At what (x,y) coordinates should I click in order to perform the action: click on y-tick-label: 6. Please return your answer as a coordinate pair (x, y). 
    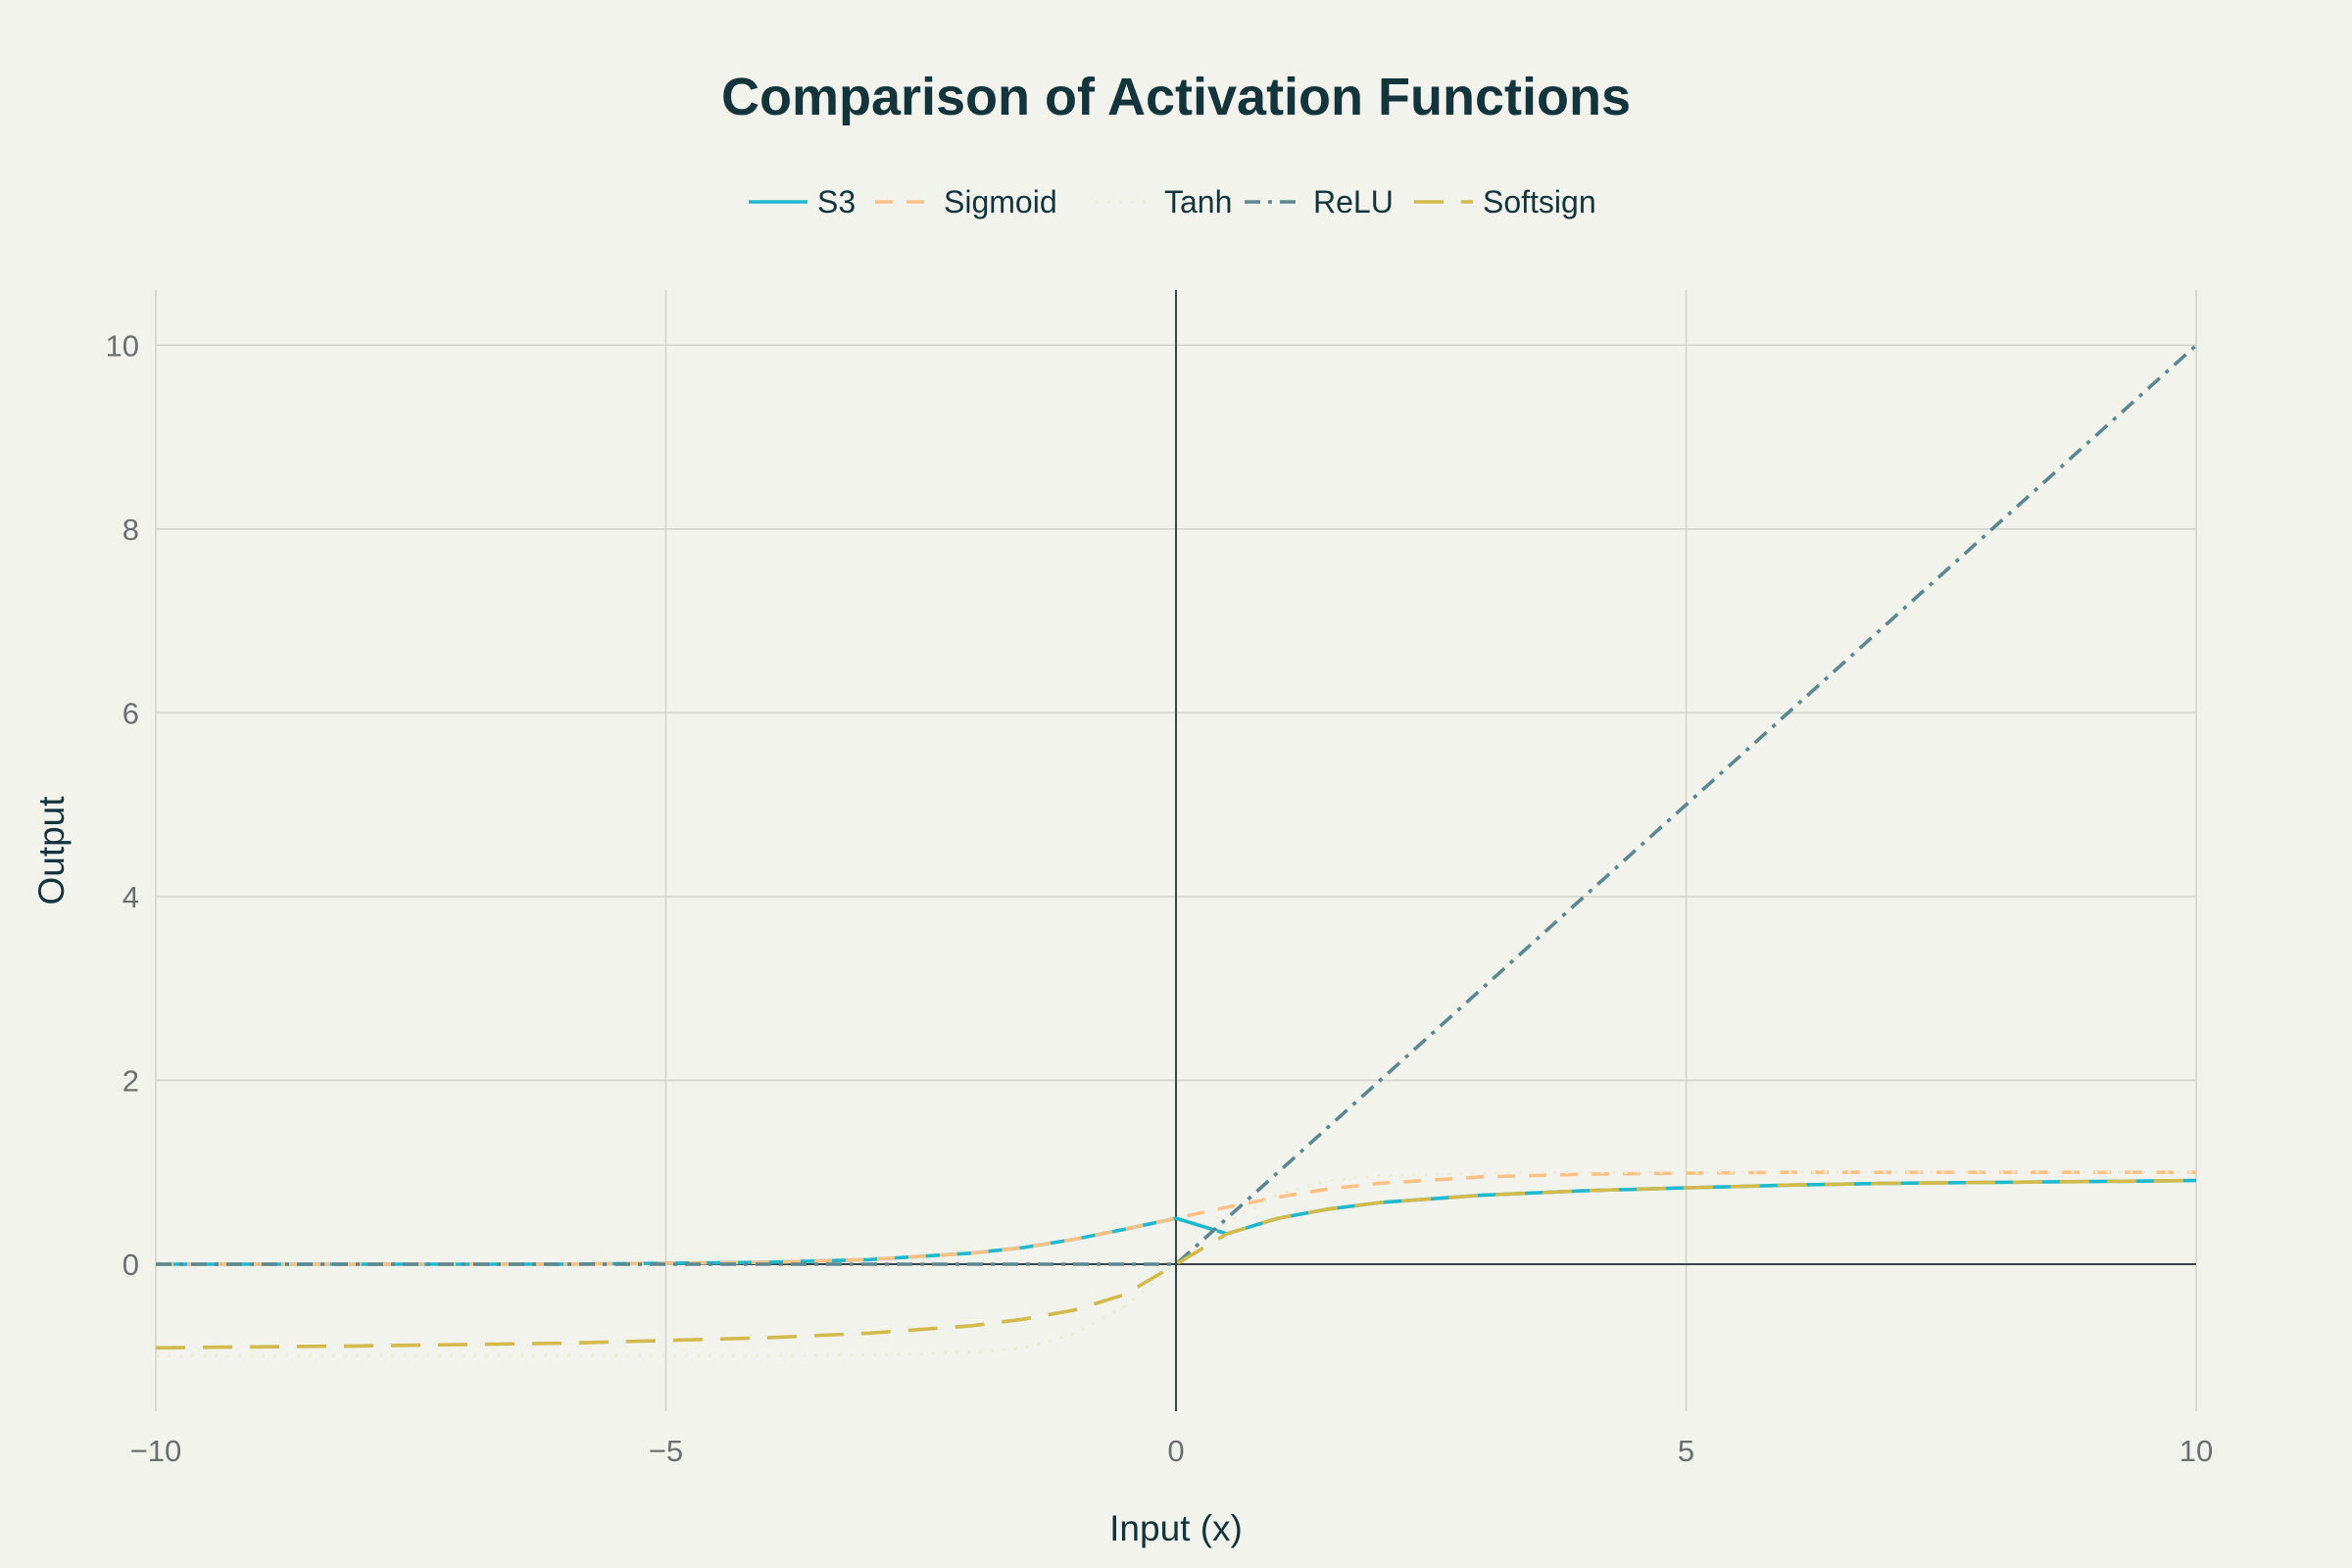
    Looking at the image, I should click on (130, 713).